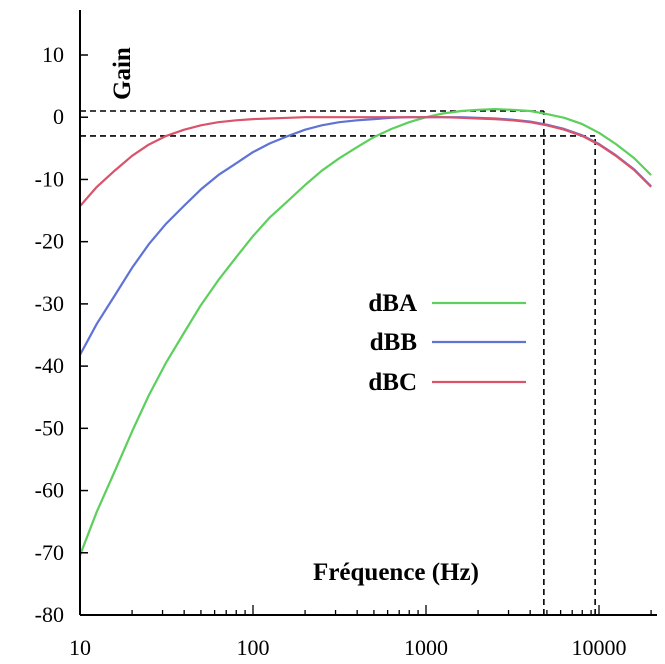 This screenshot has width=665, height=664. Describe the element at coordinates (253, 647) in the screenshot. I see `x-tick-label: 100` at that location.